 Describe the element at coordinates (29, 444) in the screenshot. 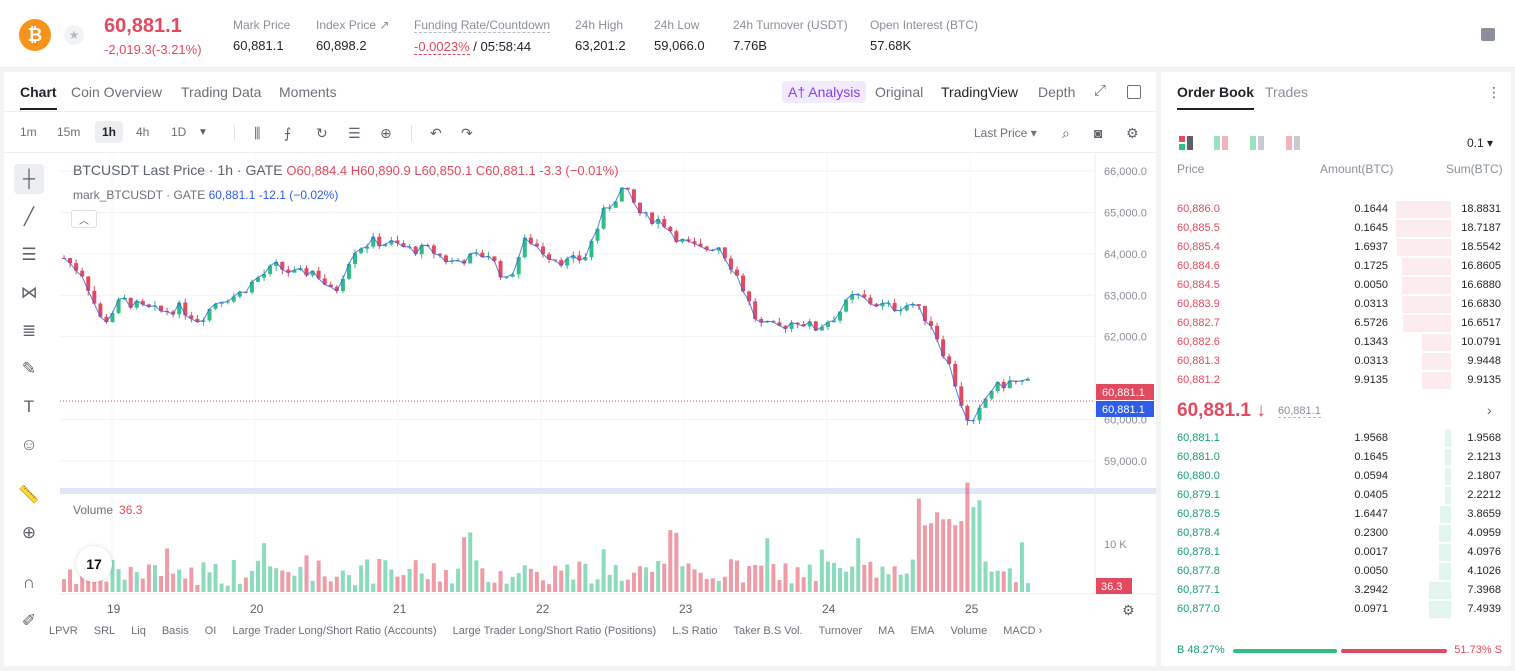

I see `emoji-icon: ☺` at that location.